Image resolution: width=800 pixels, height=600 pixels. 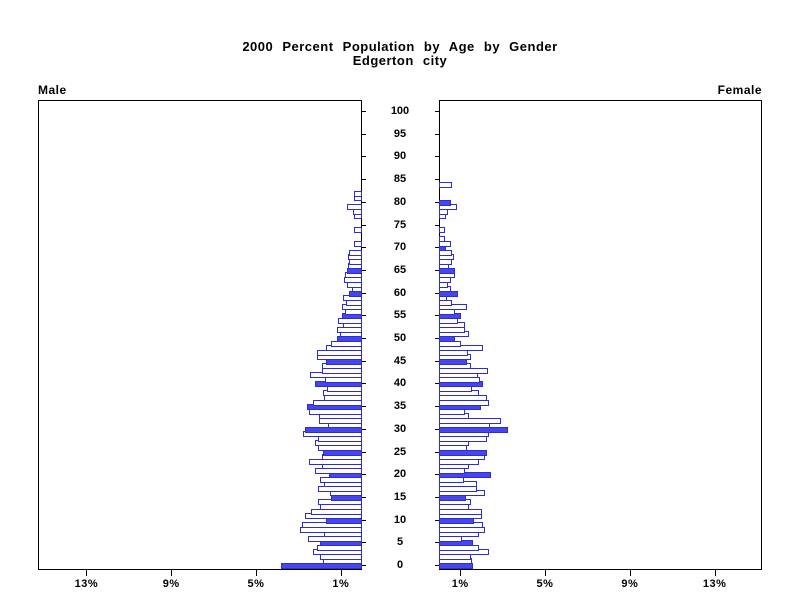 What do you see at coordinates (256, 584) in the screenshot?
I see `male-pct-tick-label-5: 5%` at bounding box center [256, 584].